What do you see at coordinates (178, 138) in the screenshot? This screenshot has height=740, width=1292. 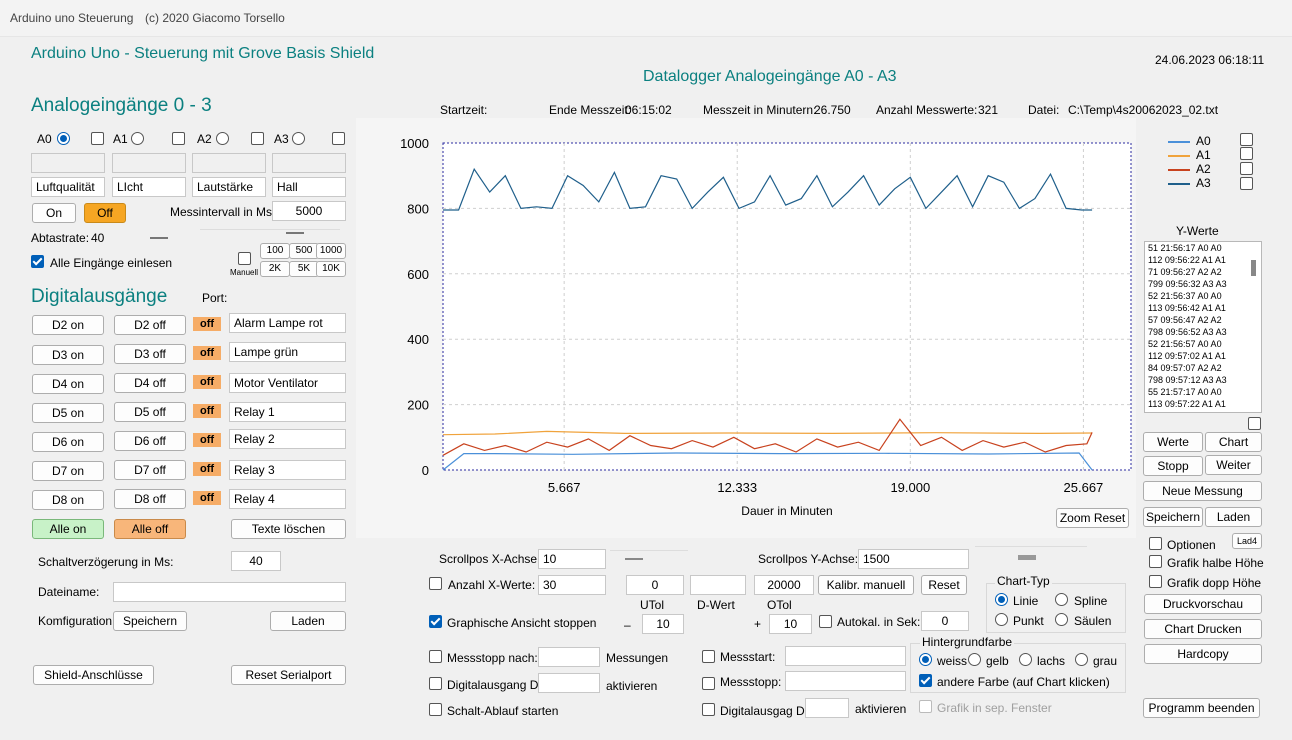 I see `channel-a1-checkbox` at bounding box center [178, 138].